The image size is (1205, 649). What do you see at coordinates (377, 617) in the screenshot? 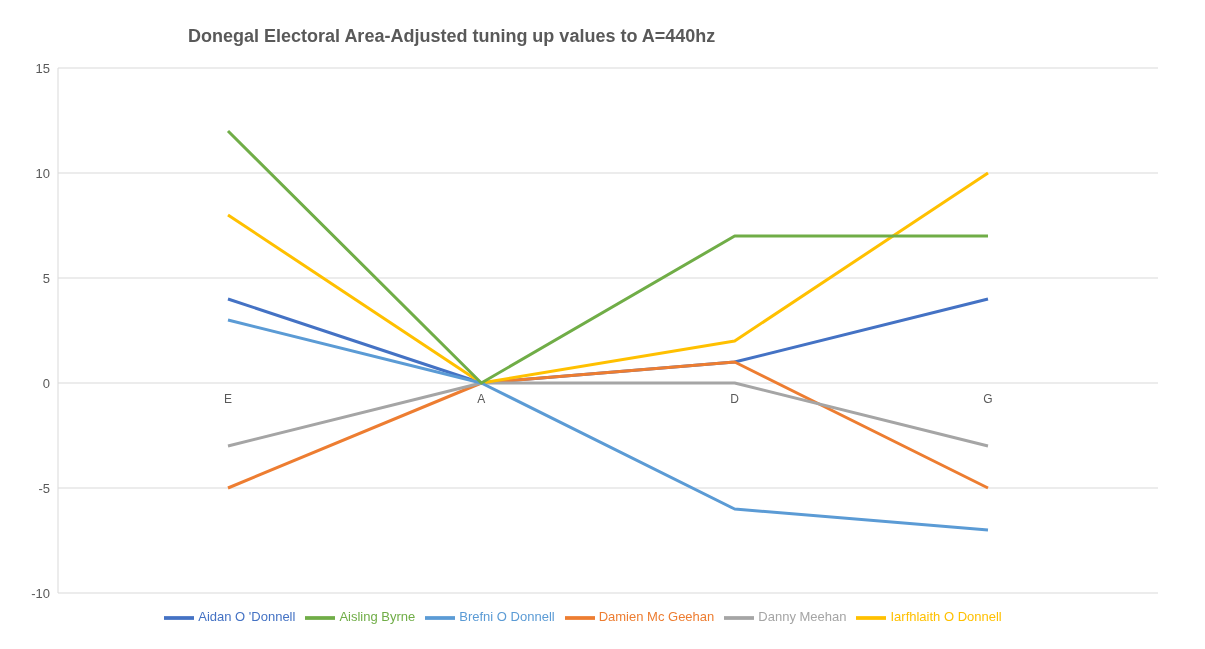
I see `legend-label: Aisling Byrne` at bounding box center [377, 617].